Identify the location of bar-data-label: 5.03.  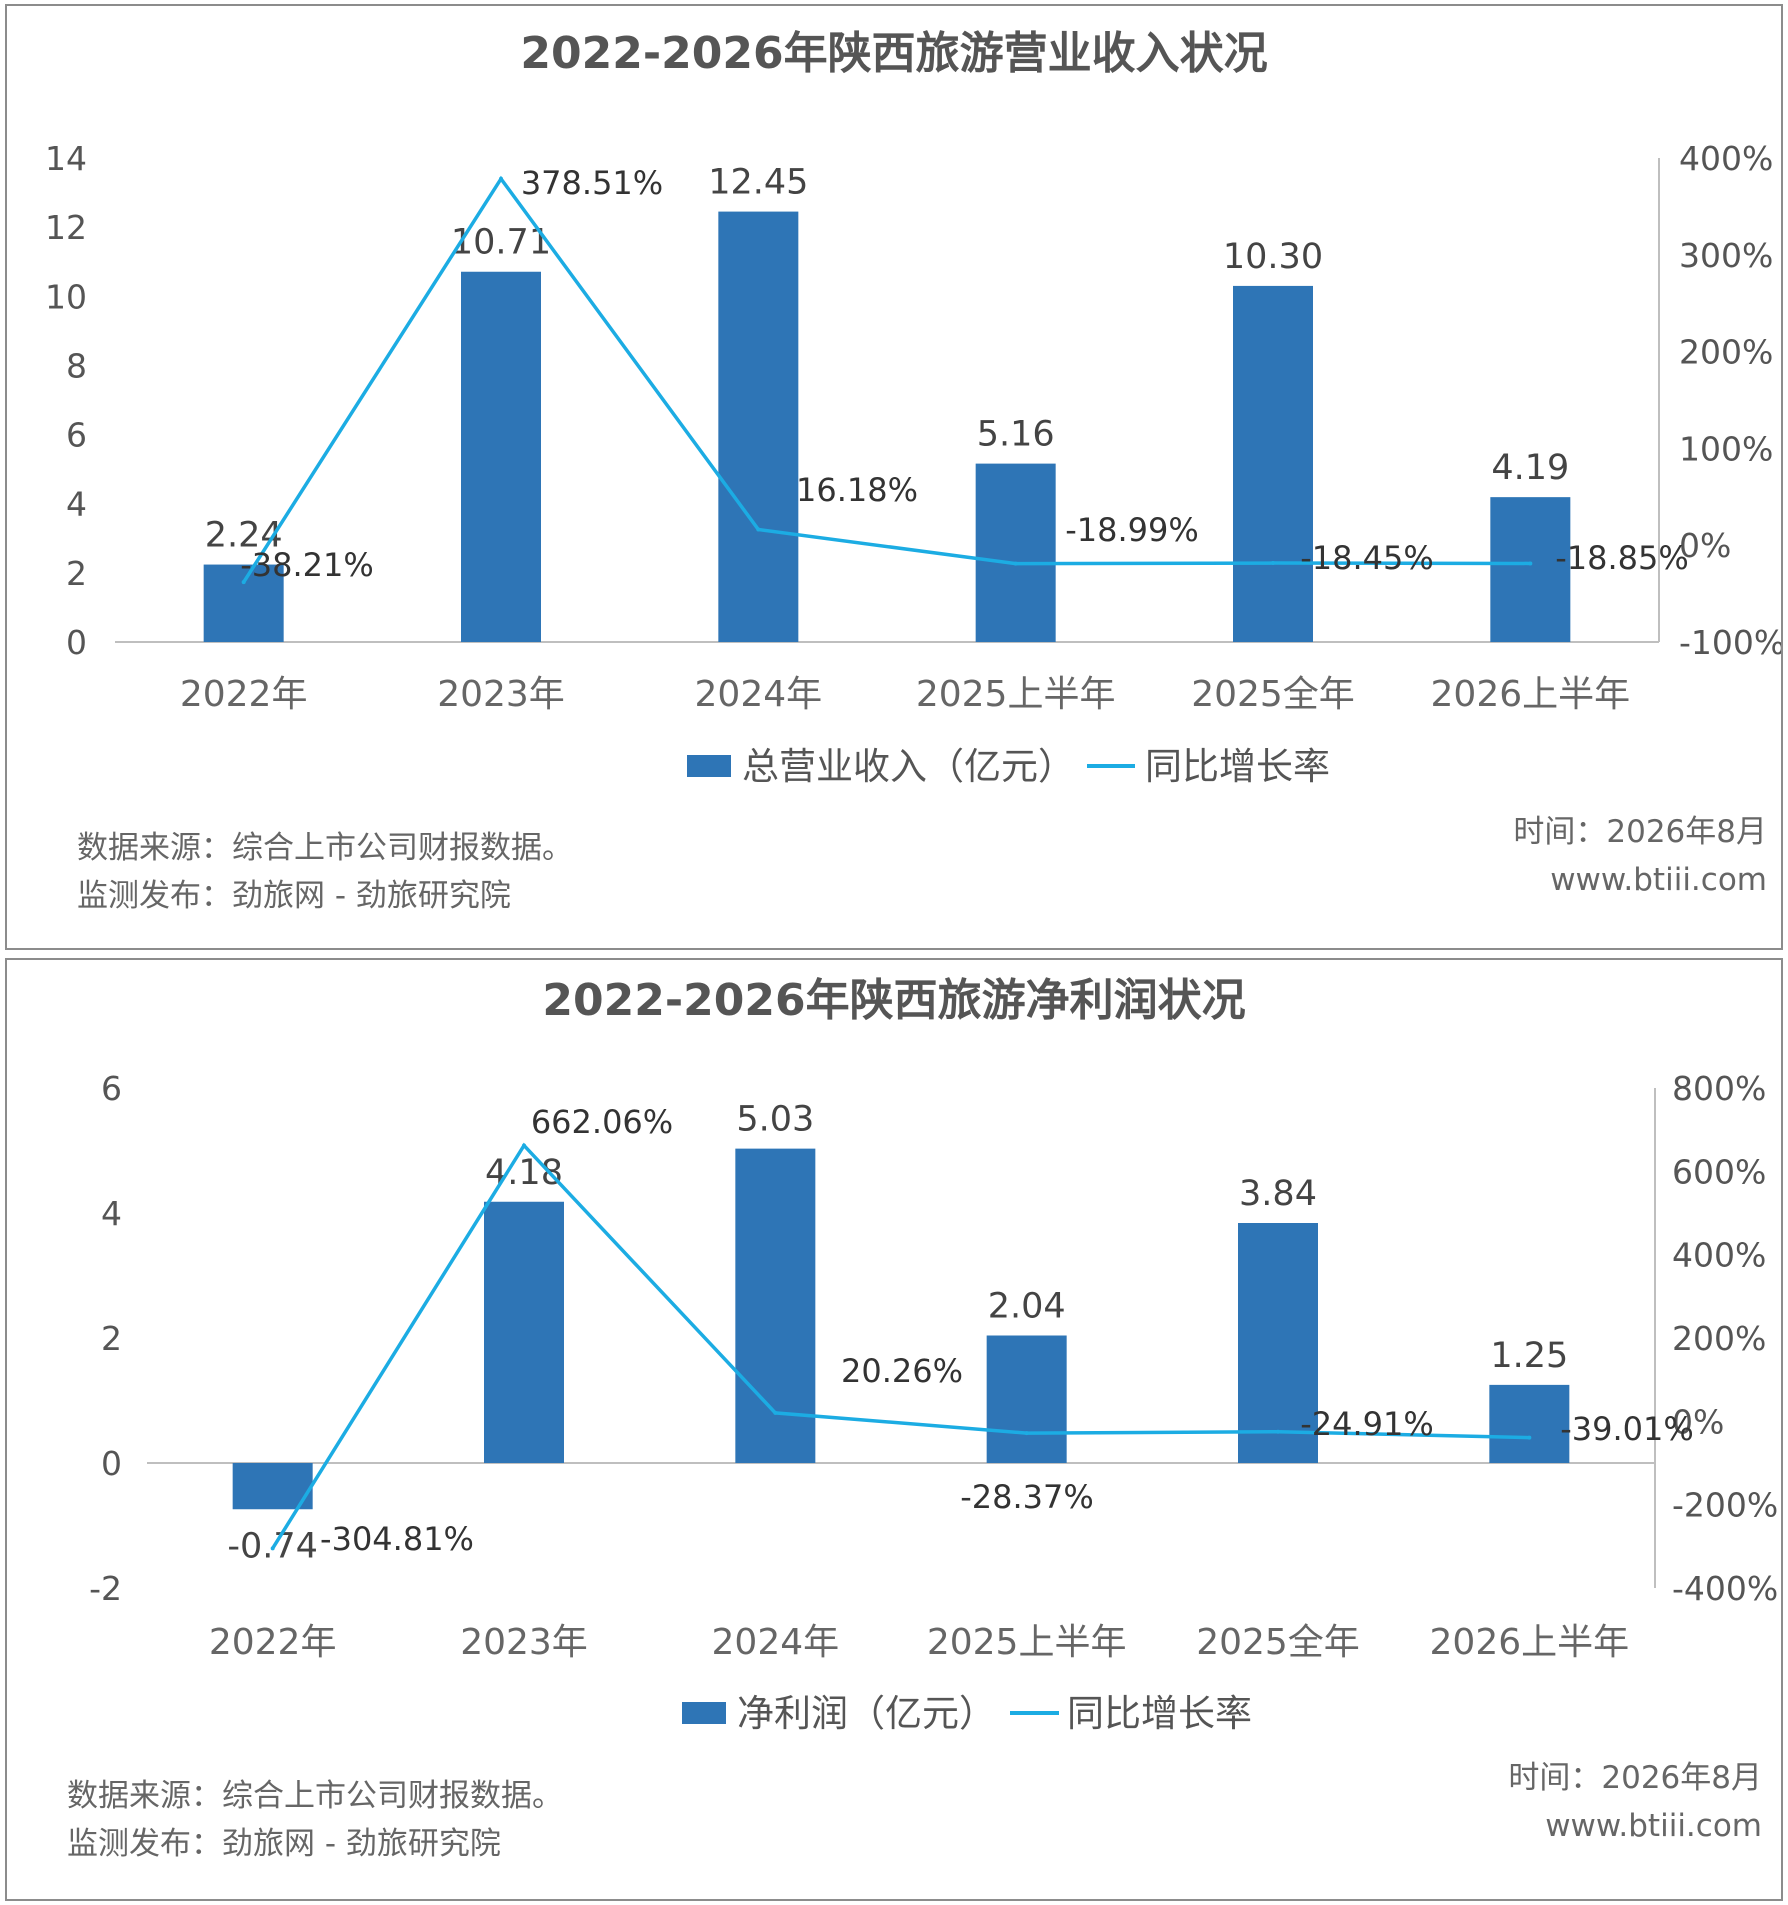
(775, 1120).